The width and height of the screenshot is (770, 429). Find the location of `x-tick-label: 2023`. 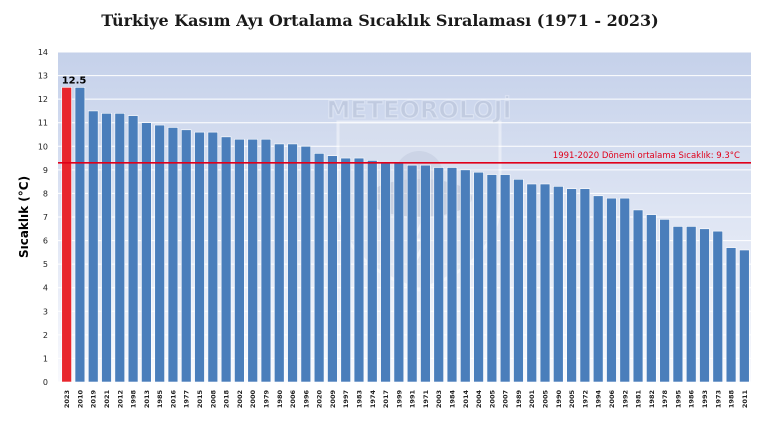

x-tick-label: 2023 is located at coordinates (67, 399).